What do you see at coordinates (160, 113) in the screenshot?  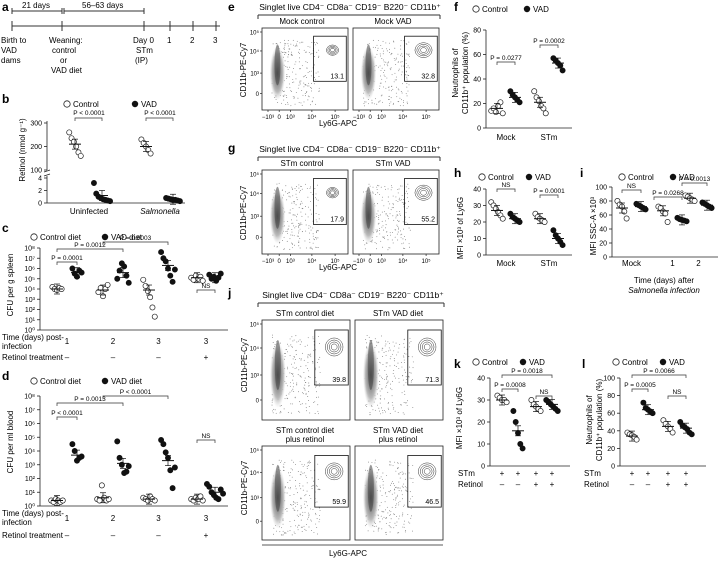 I see `pval-b-2: P < 0.0001` at bounding box center [160, 113].